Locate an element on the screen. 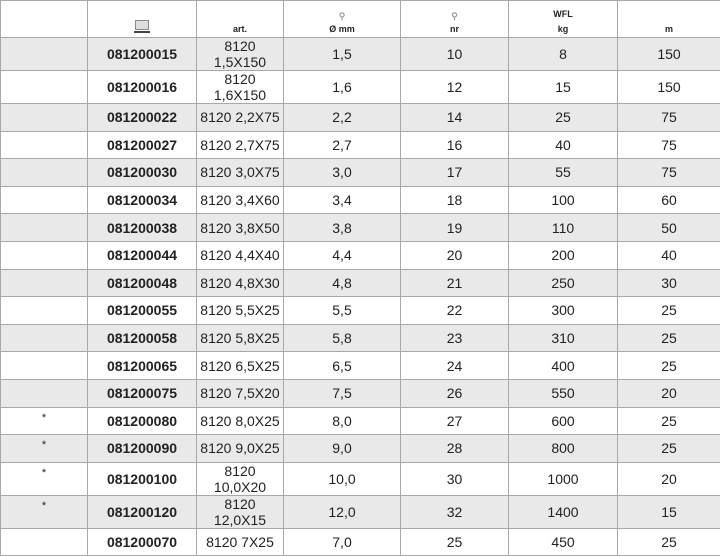  header-label: nr is located at coordinates (454, 29).